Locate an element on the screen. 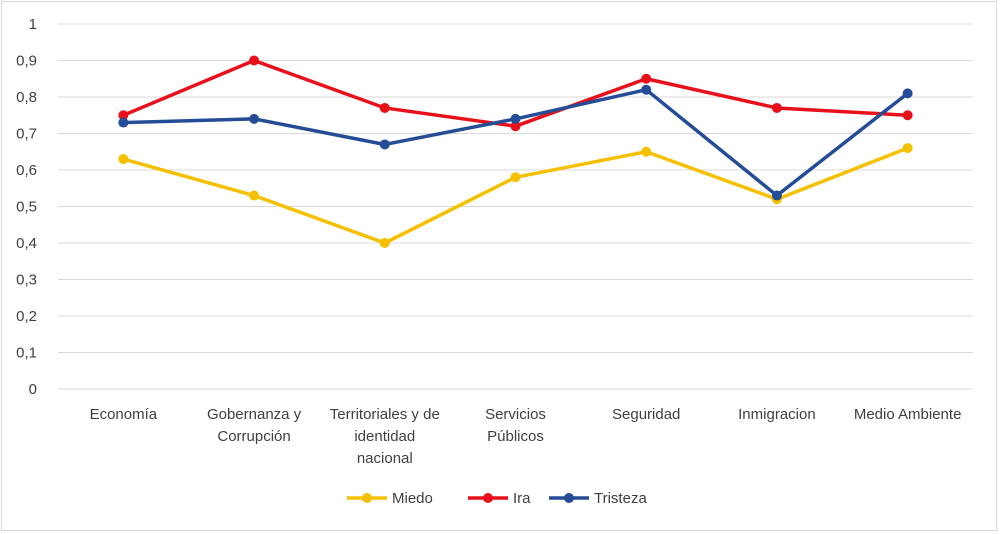 The width and height of the screenshot is (1000, 534). y-tick-label: 0,7 is located at coordinates (26, 134).